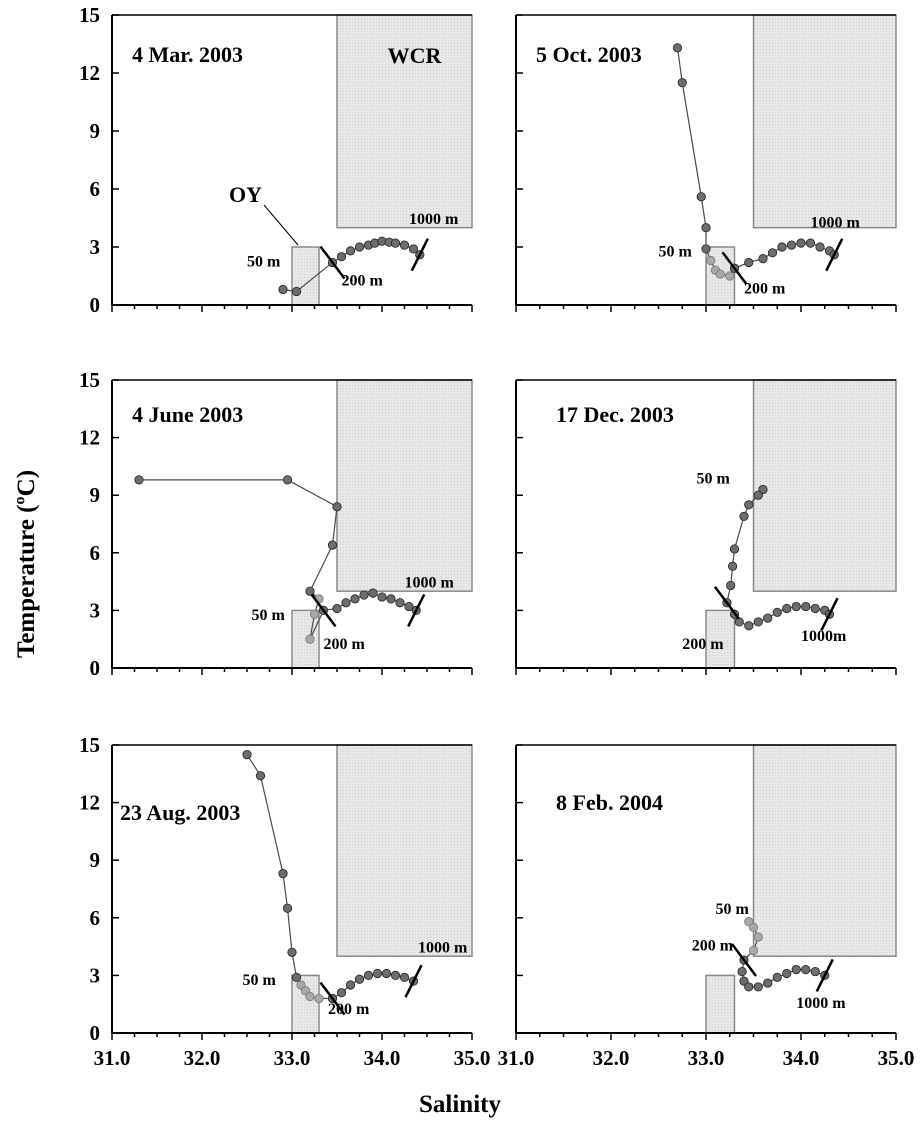 Image resolution: width=924 pixels, height=1126 pixels. Describe the element at coordinates (589, 54) in the screenshot. I see `panel-title: 5 Oct. 2003` at that location.